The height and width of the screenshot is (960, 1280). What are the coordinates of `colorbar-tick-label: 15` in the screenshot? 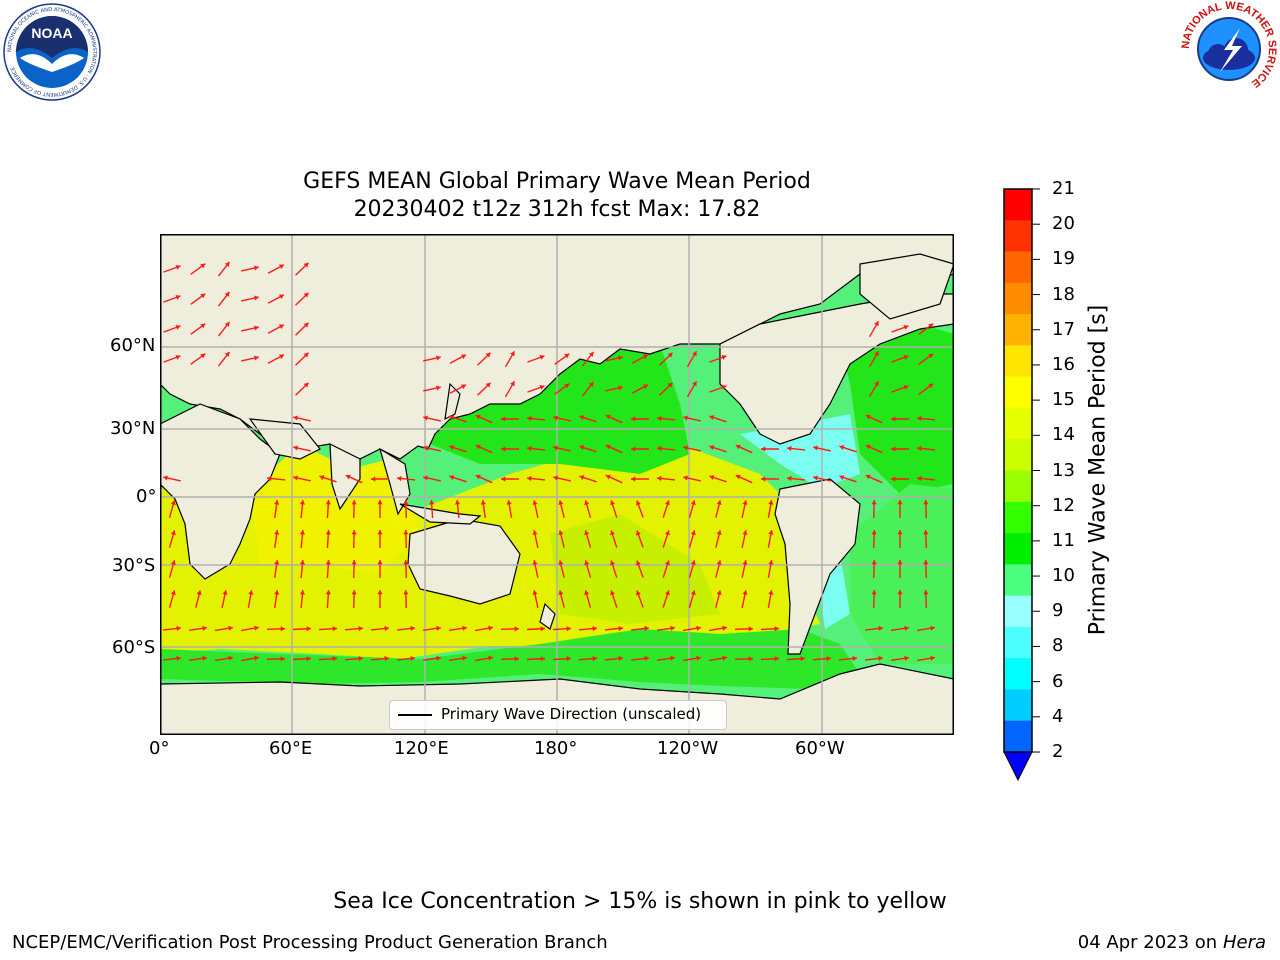 It's located at (1063, 400).